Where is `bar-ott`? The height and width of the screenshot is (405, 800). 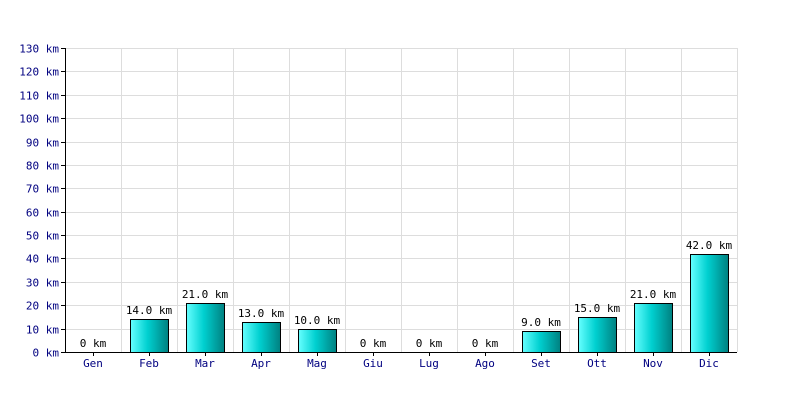
bar-ott is located at coordinates (597, 335).